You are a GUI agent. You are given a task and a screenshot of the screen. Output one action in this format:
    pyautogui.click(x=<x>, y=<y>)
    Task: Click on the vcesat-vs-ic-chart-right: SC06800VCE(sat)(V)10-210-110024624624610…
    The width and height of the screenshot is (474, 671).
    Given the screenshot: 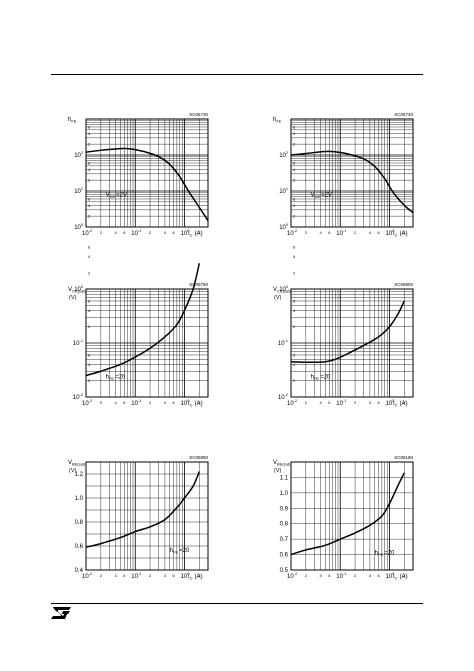 What is the action you would take?
    pyautogui.click(x=343, y=326)
    